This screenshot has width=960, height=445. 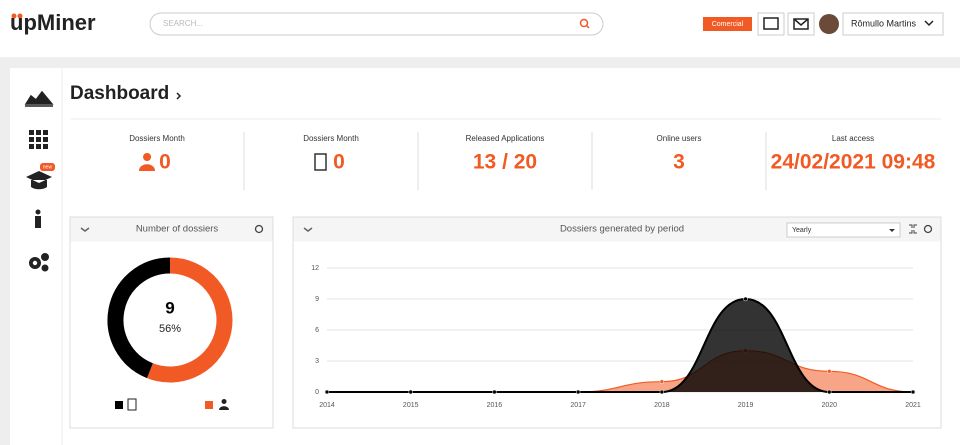 I want to click on badge-label: Comercial, so click(x=728, y=24).